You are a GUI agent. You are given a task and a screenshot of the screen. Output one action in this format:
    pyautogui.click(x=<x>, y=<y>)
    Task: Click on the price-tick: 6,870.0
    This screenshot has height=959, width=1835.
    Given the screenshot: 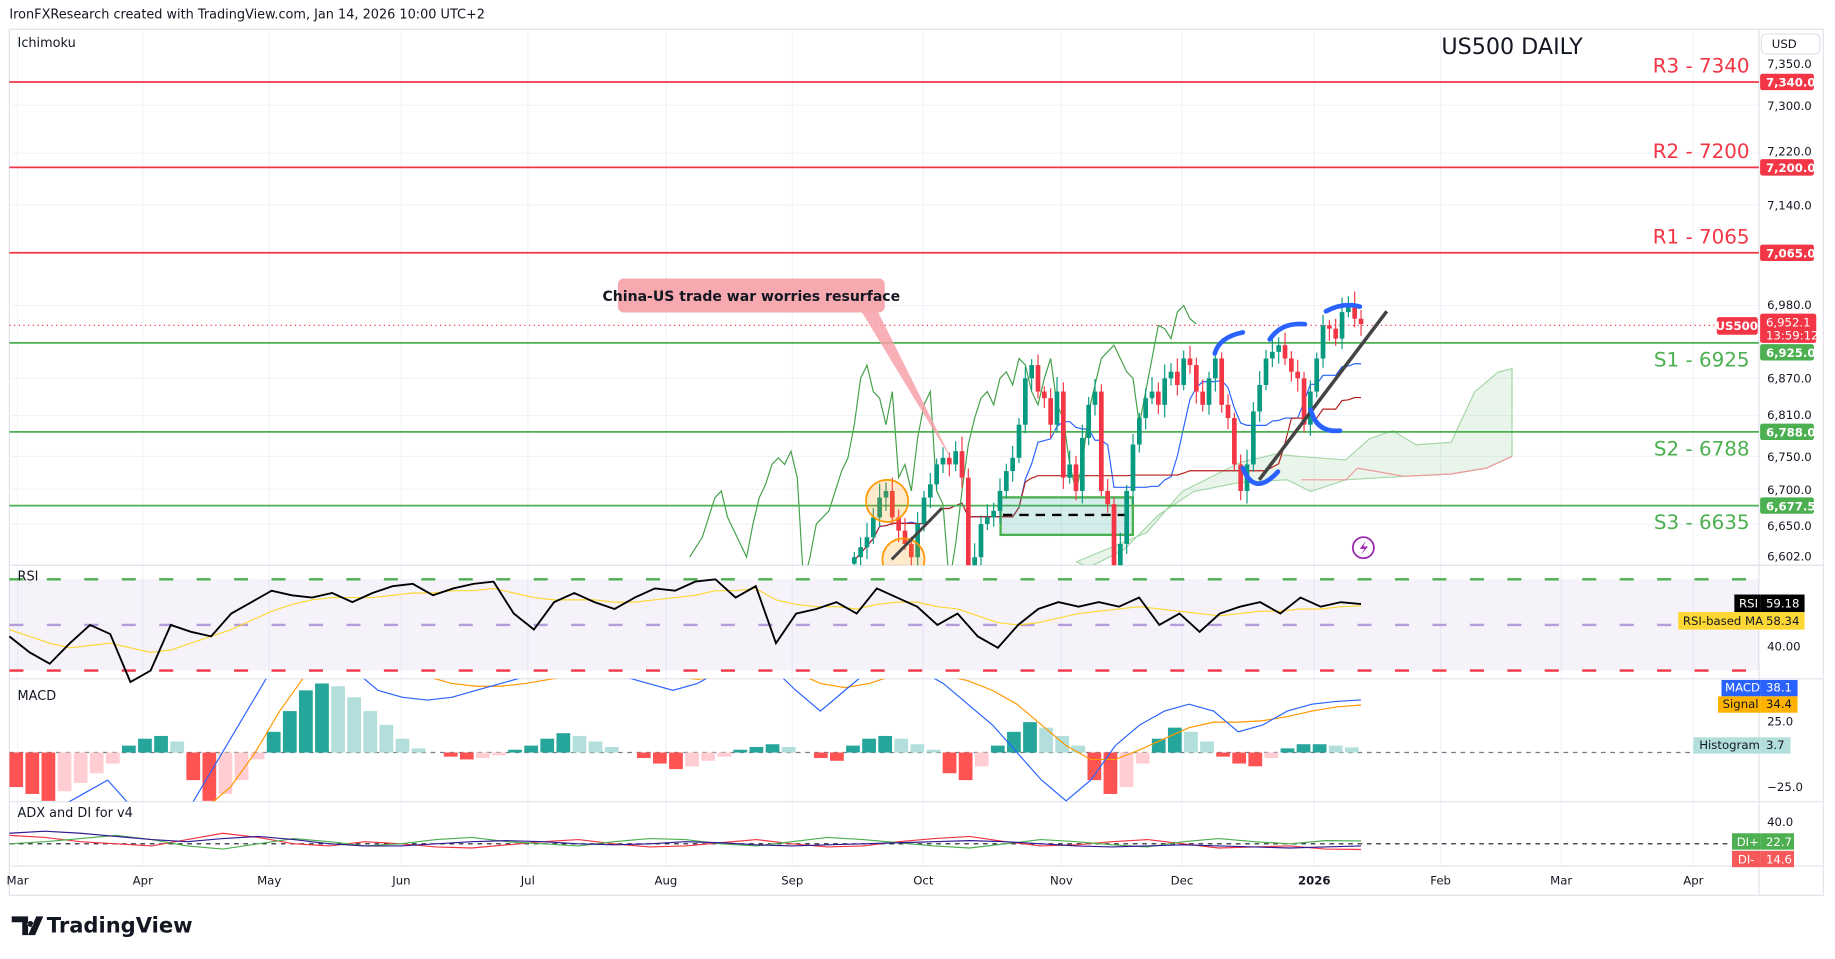 What is the action you would take?
    pyautogui.click(x=1789, y=379)
    